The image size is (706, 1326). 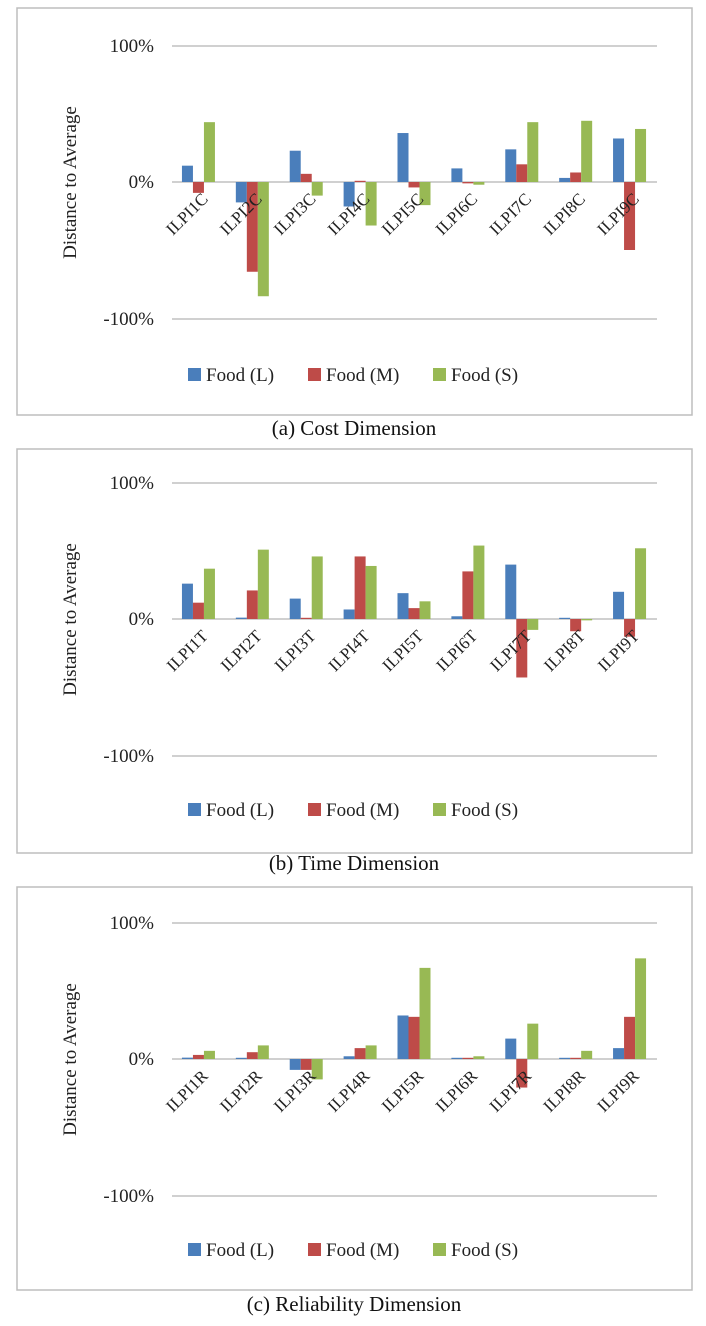 What do you see at coordinates (641, 1008) in the screenshot?
I see `bar-ILPI9R-s` at bounding box center [641, 1008].